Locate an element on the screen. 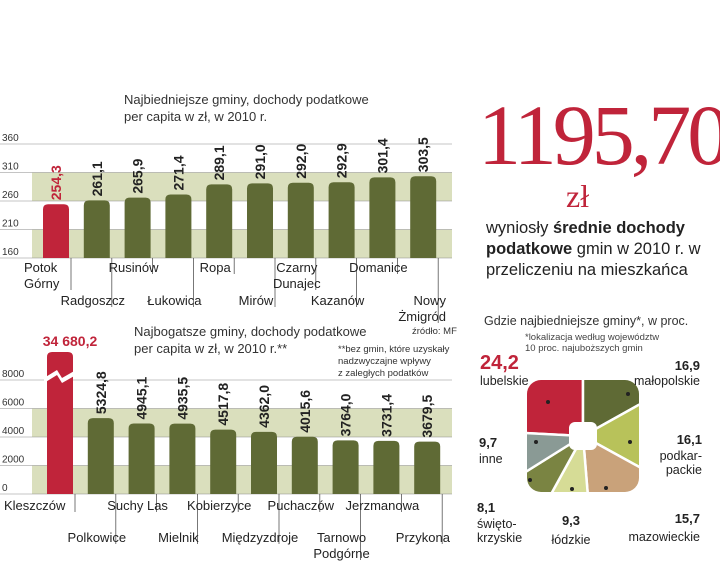 The image size is (720, 570). category-label: Dunajec is located at coordinates (297, 283).